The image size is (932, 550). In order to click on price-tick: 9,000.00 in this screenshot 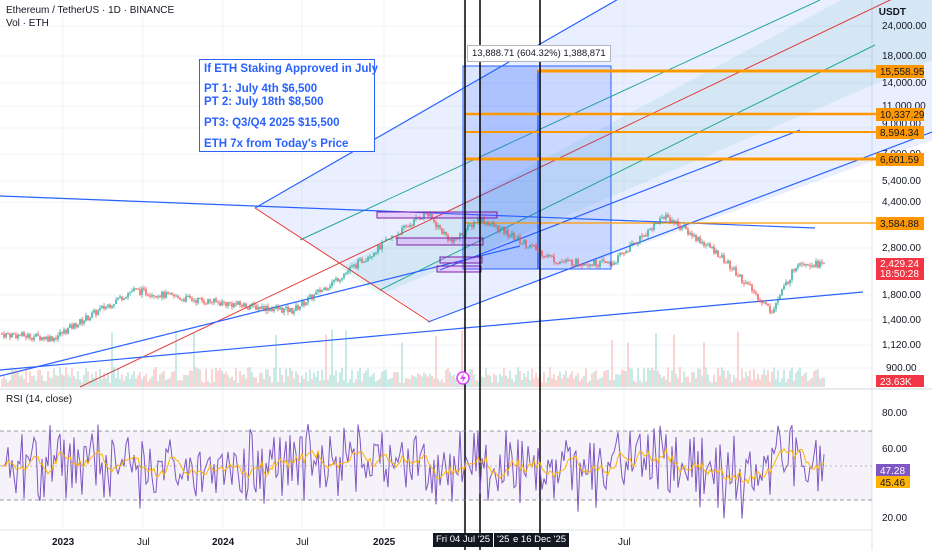, I will do `click(901, 124)`.